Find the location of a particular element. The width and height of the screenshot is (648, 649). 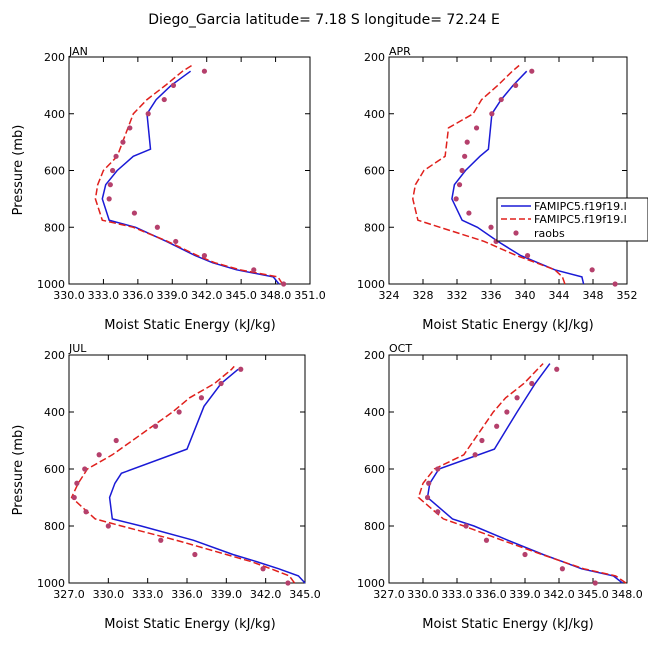

legend-label-solid: FAMIPC5.f19f19.l is located at coordinates (580, 206).